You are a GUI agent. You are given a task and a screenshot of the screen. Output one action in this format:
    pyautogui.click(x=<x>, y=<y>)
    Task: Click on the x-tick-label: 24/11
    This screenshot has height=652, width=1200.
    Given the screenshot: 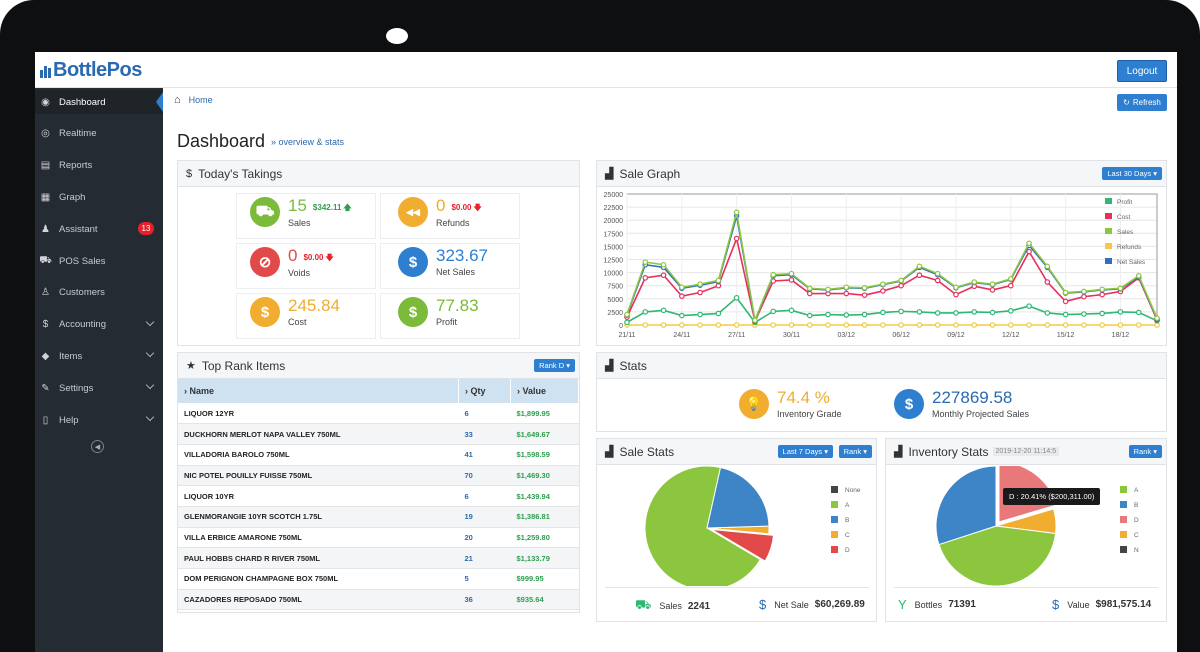 What is the action you would take?
    pyautogui.click(x=681, y=335)
    